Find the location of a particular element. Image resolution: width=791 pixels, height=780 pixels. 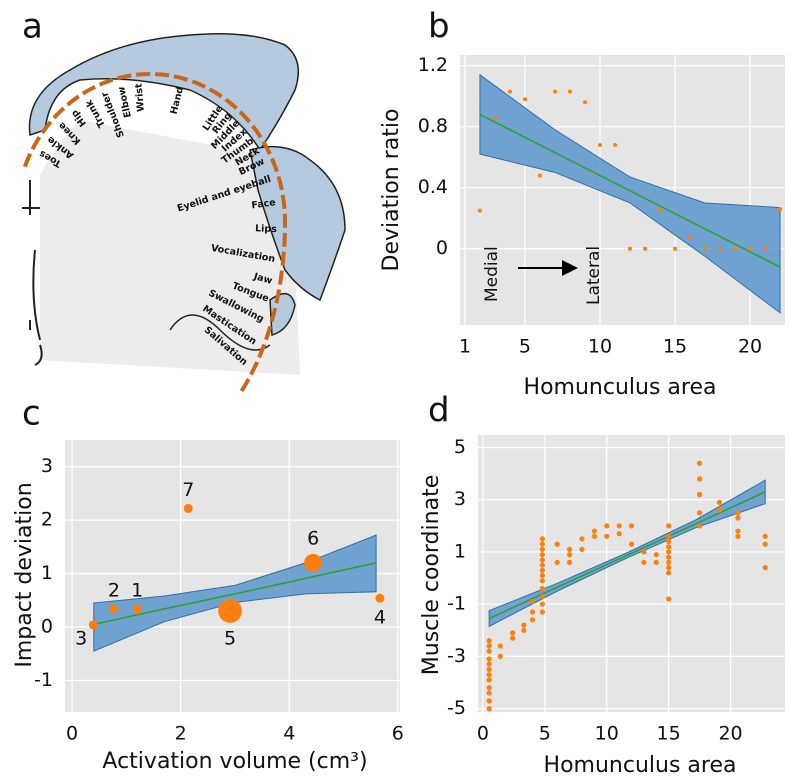

y-axis-title: Impact deviation is located at coordinates (24, 574).